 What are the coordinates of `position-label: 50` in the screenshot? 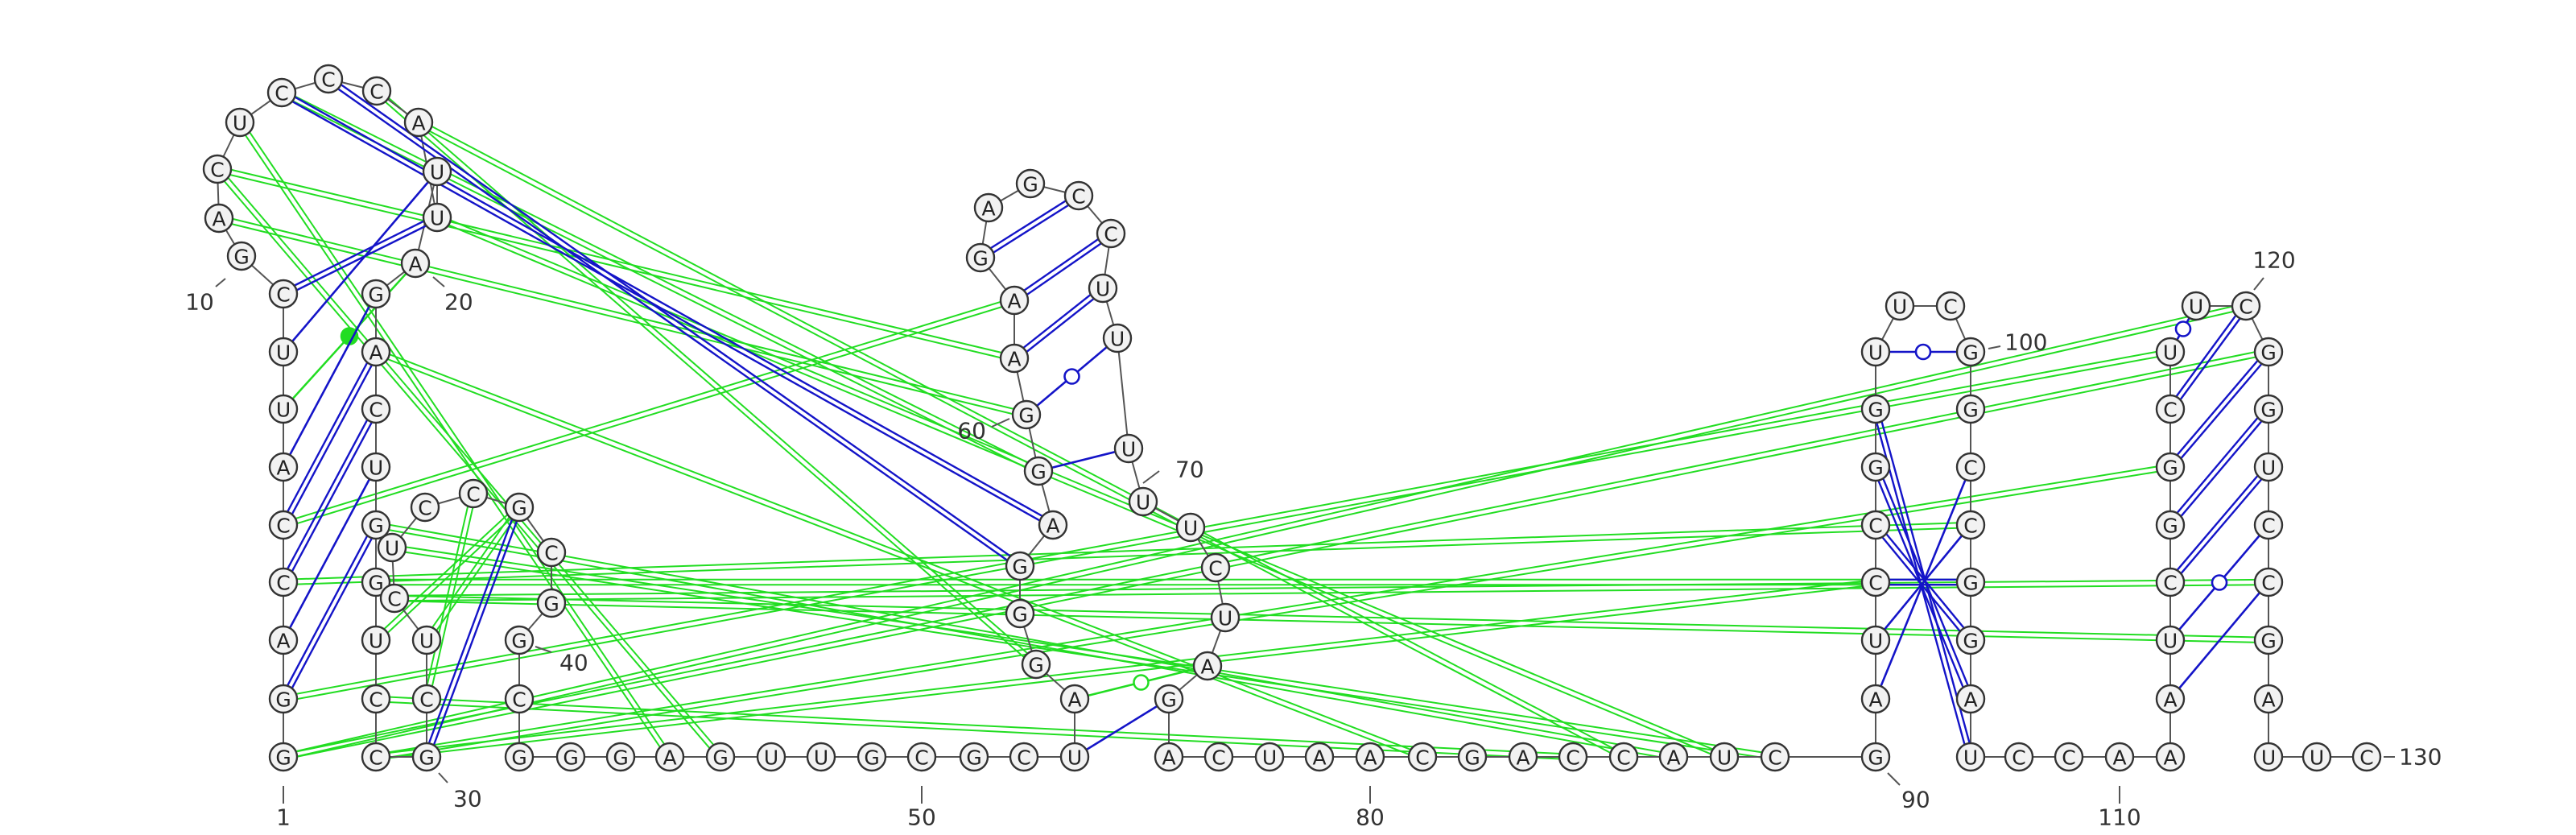 It's located at (921, 817).